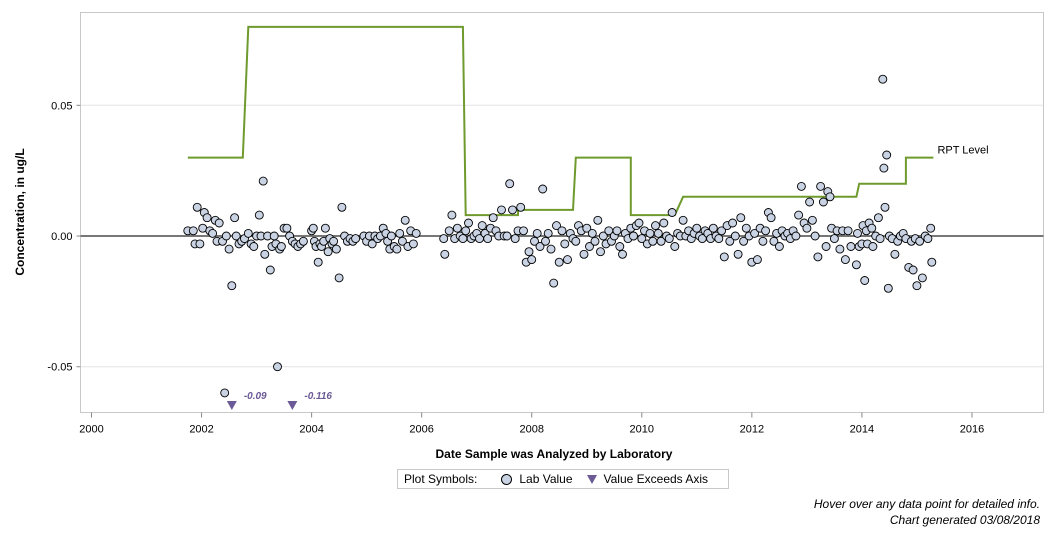 Image resolution: width=1056 pixels, height=538 pixels. What do you see at coordinates (546, 479) in the screenshot?
I see `legend-item-lab-value: Lab Value` at bounding box center [546, 479].